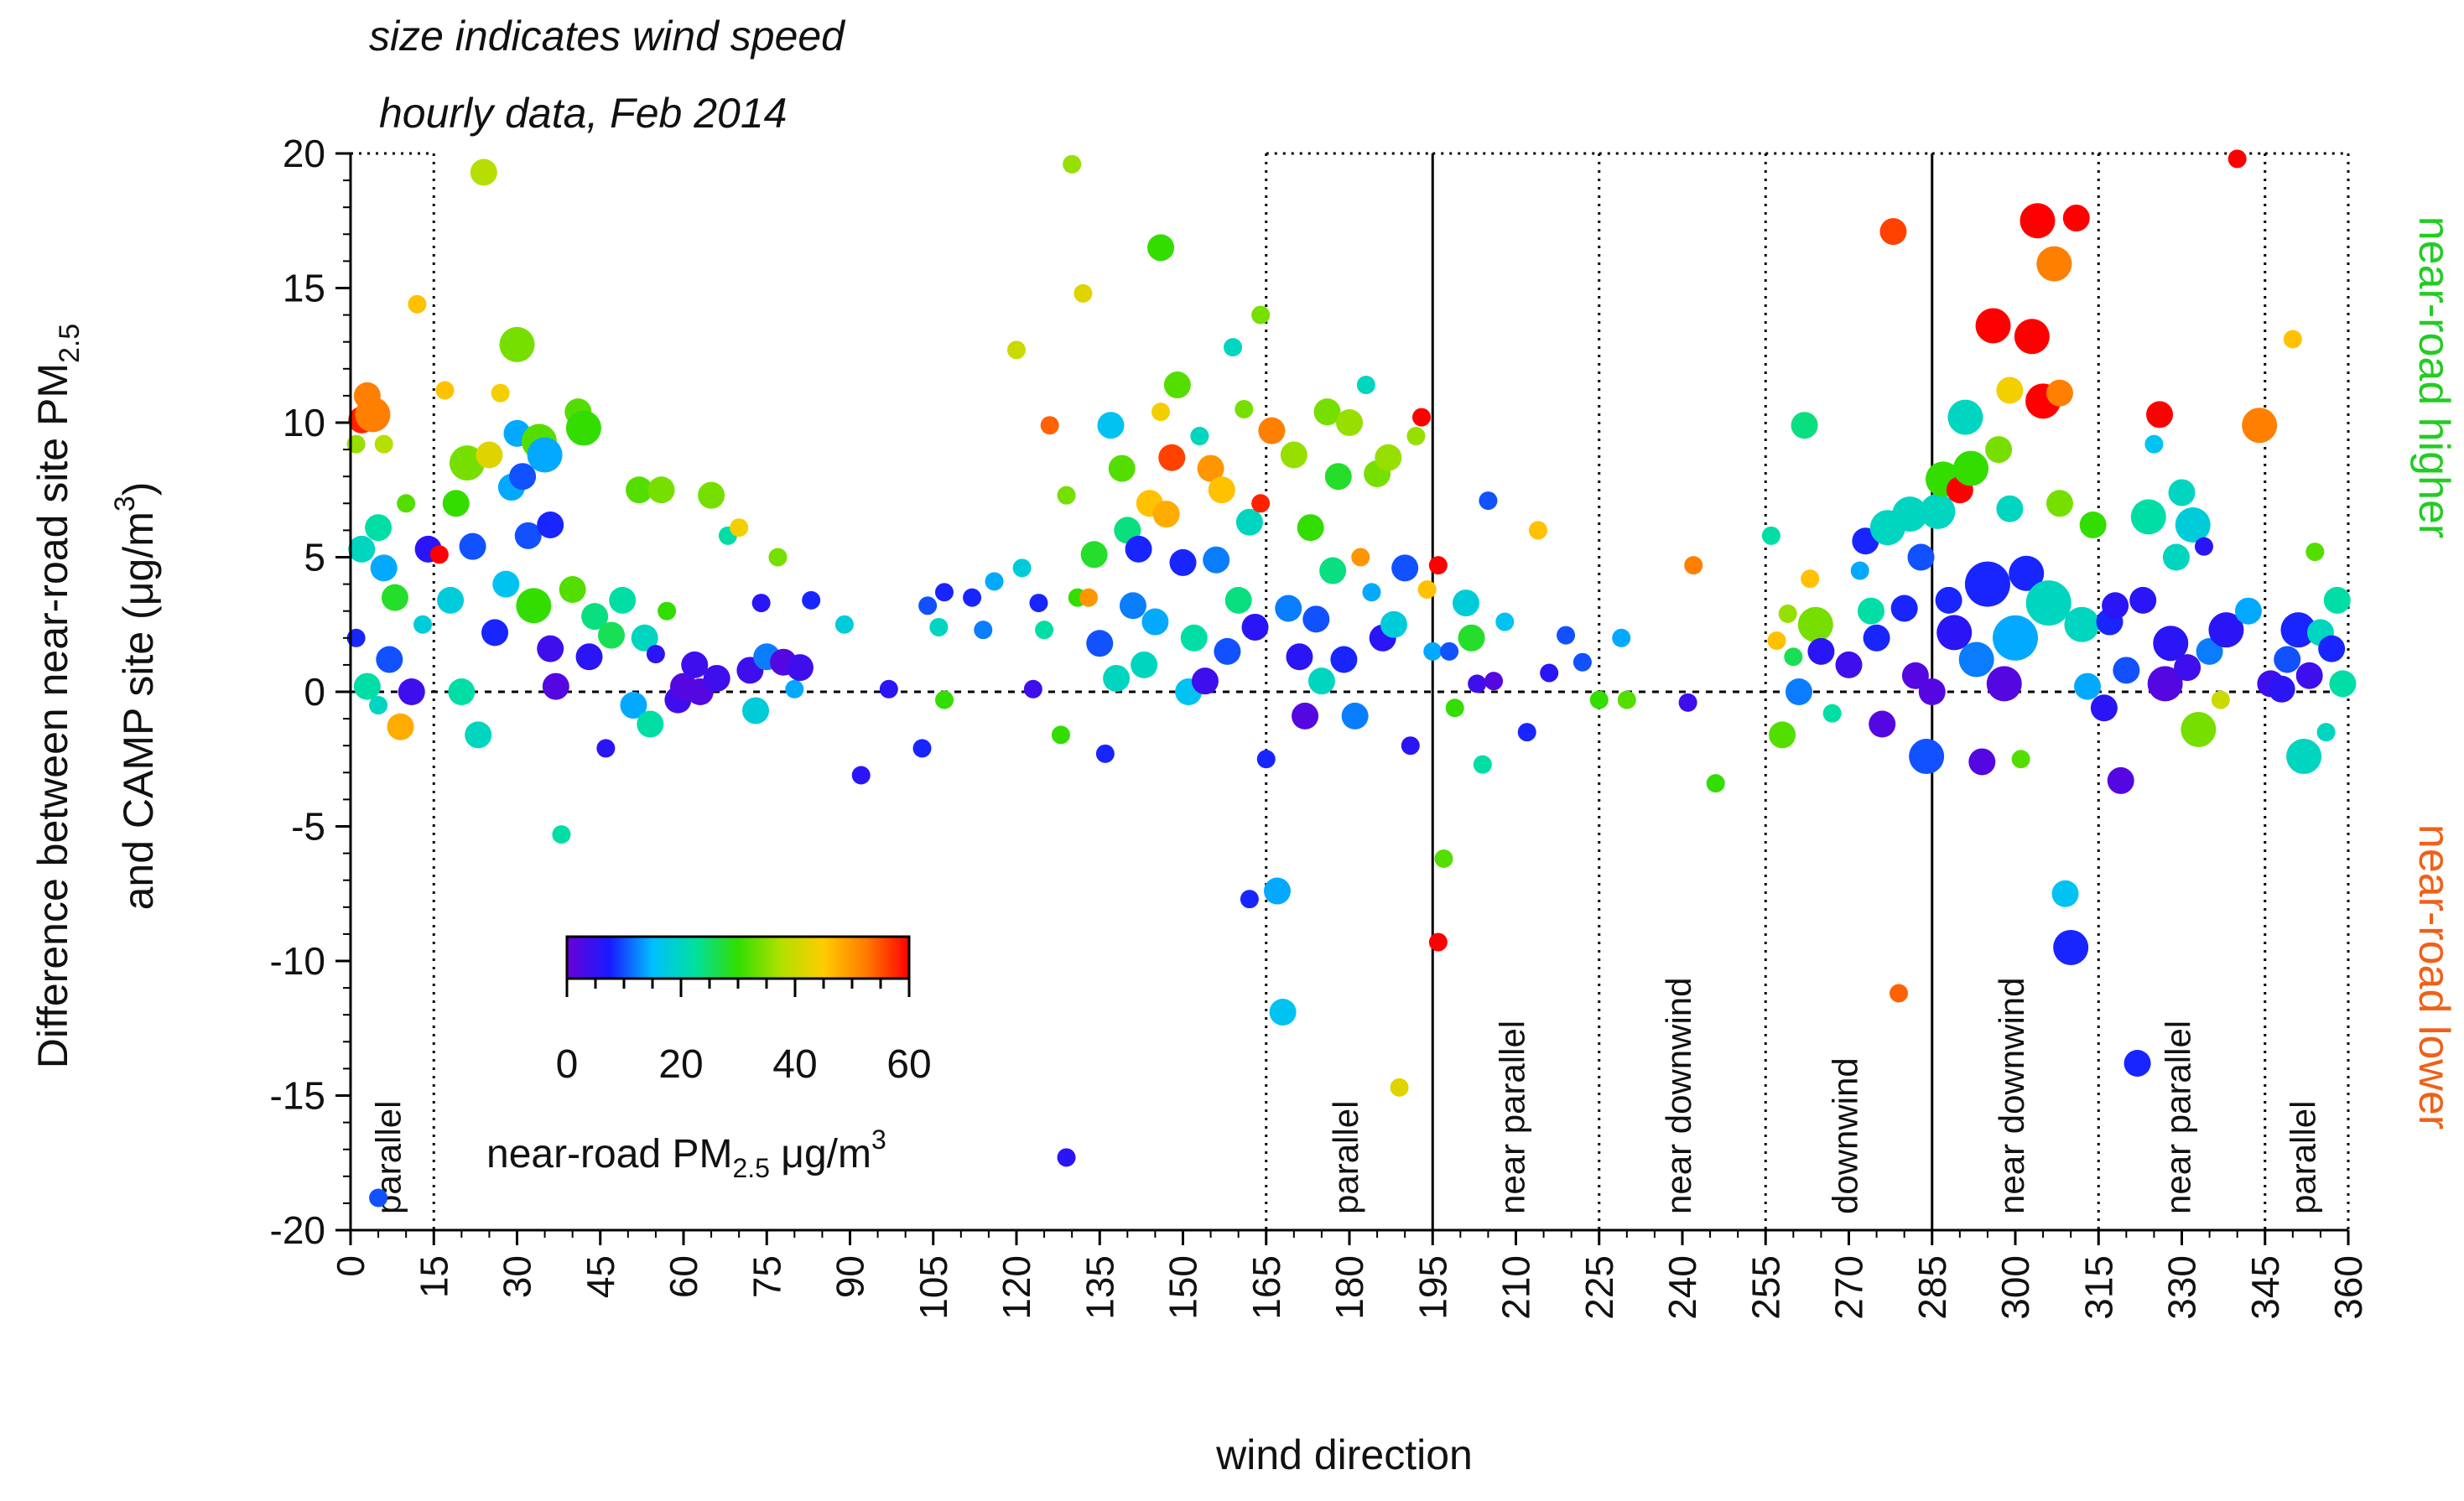  What do you see at coordinates (2265, 1288) in the screenshot?
I see `x-tick-label: 345` at bounding box center [2265, 1288].